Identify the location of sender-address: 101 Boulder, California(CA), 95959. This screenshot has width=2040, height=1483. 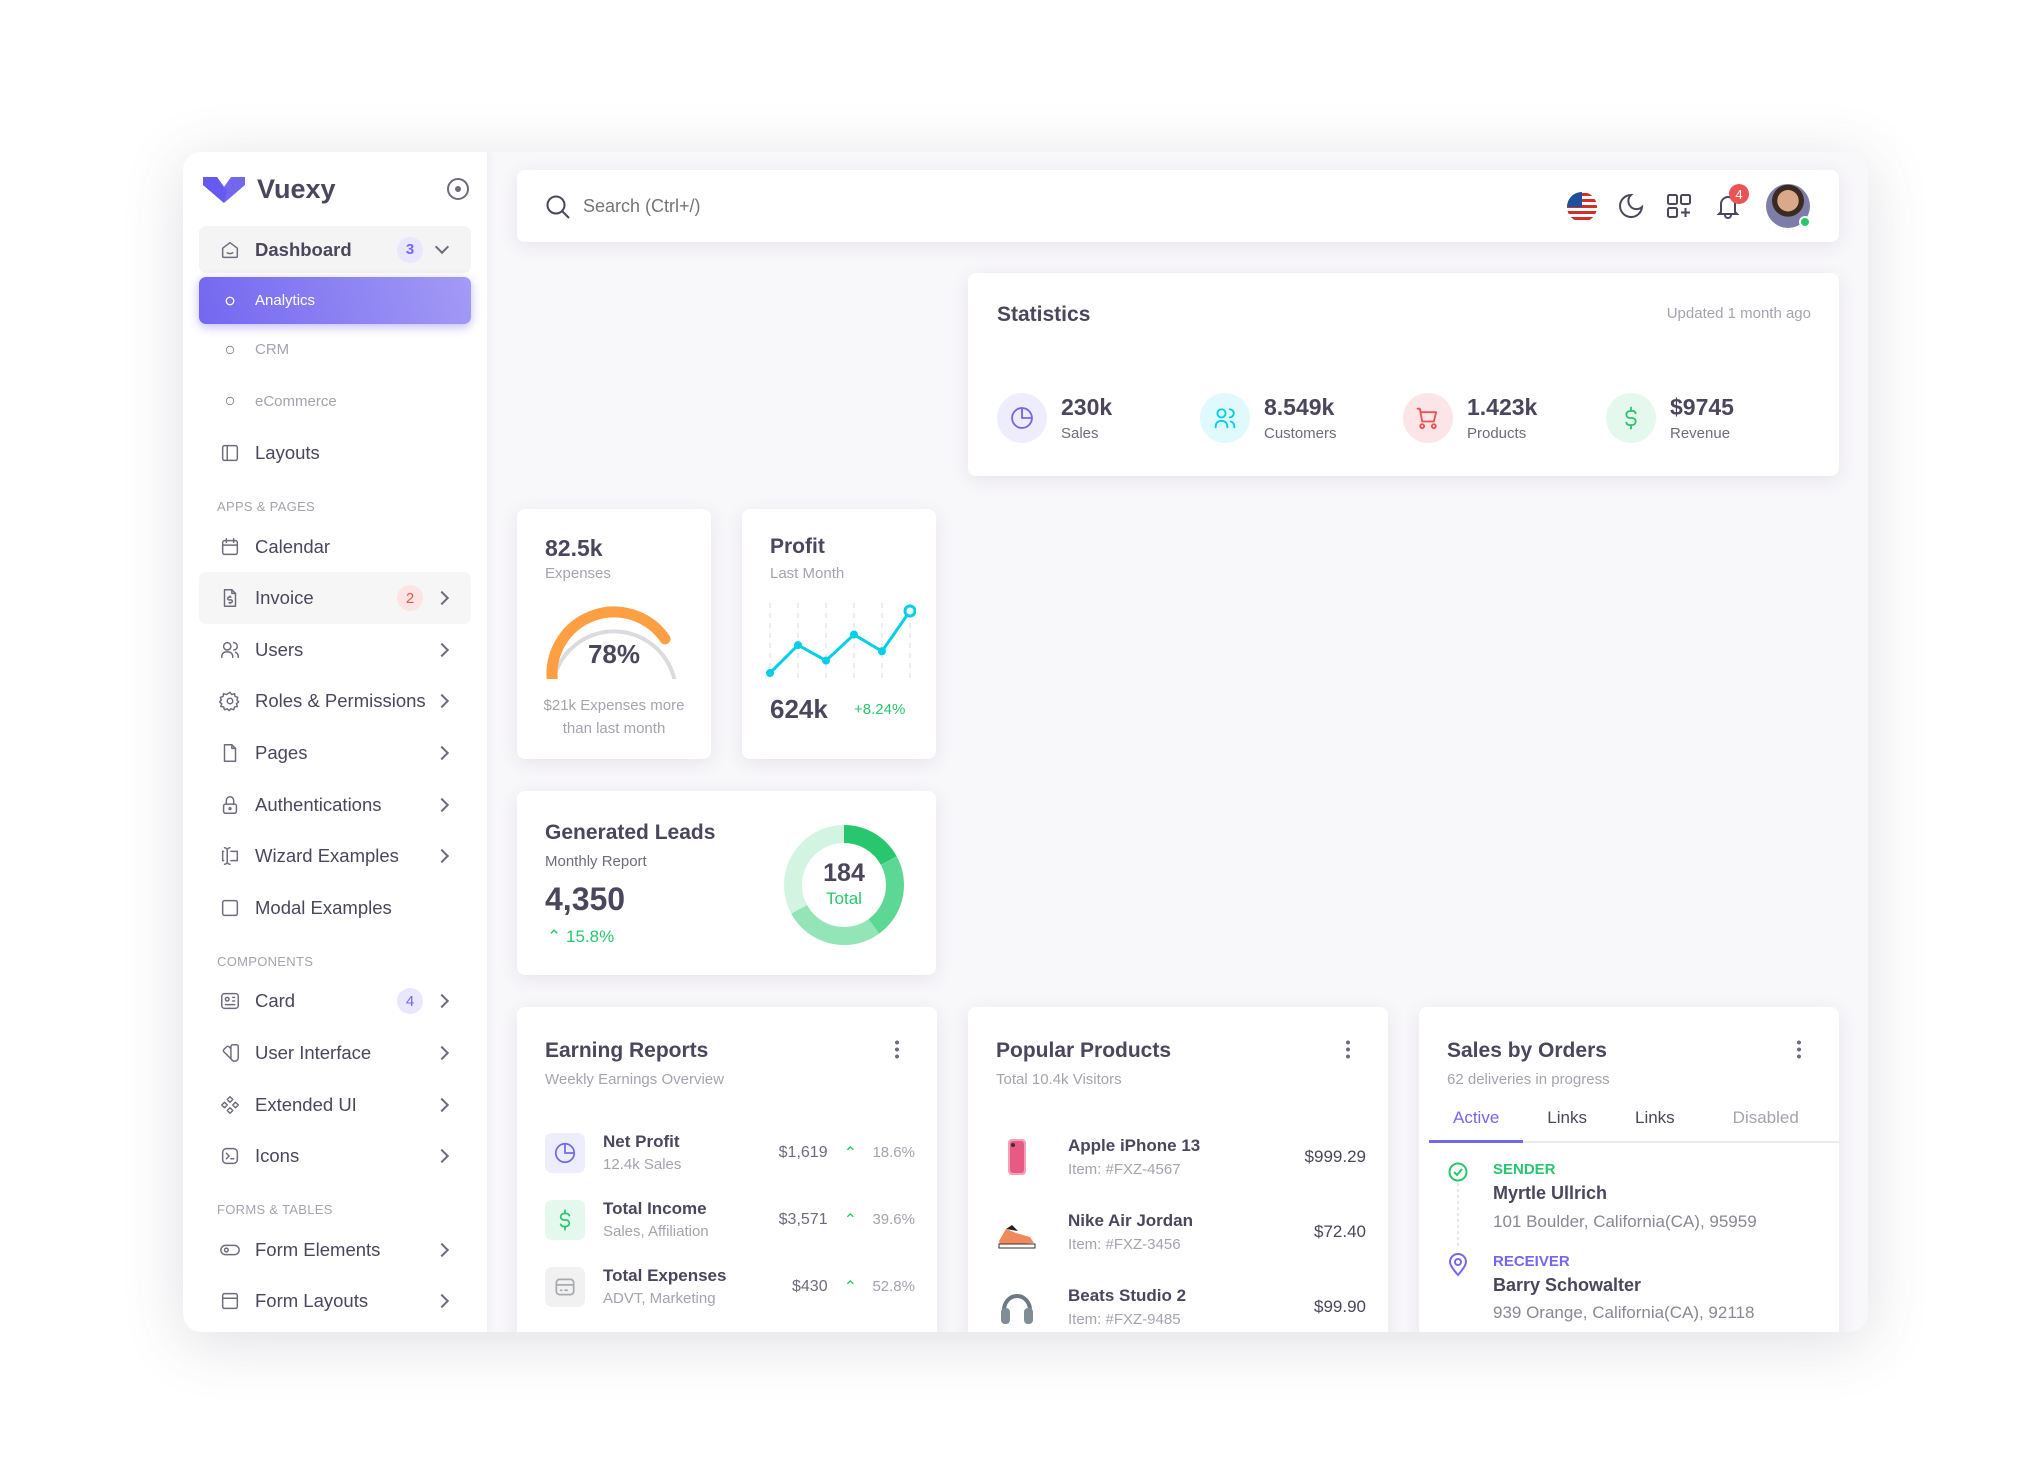
(1625, 1221).